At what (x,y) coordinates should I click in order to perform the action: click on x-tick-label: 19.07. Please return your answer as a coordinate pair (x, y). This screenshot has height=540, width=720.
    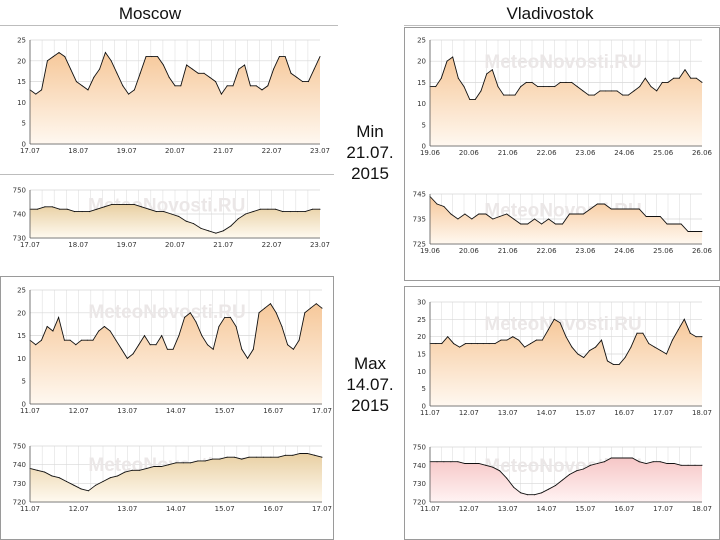
    Looking at the image, I should click on (127, 151).